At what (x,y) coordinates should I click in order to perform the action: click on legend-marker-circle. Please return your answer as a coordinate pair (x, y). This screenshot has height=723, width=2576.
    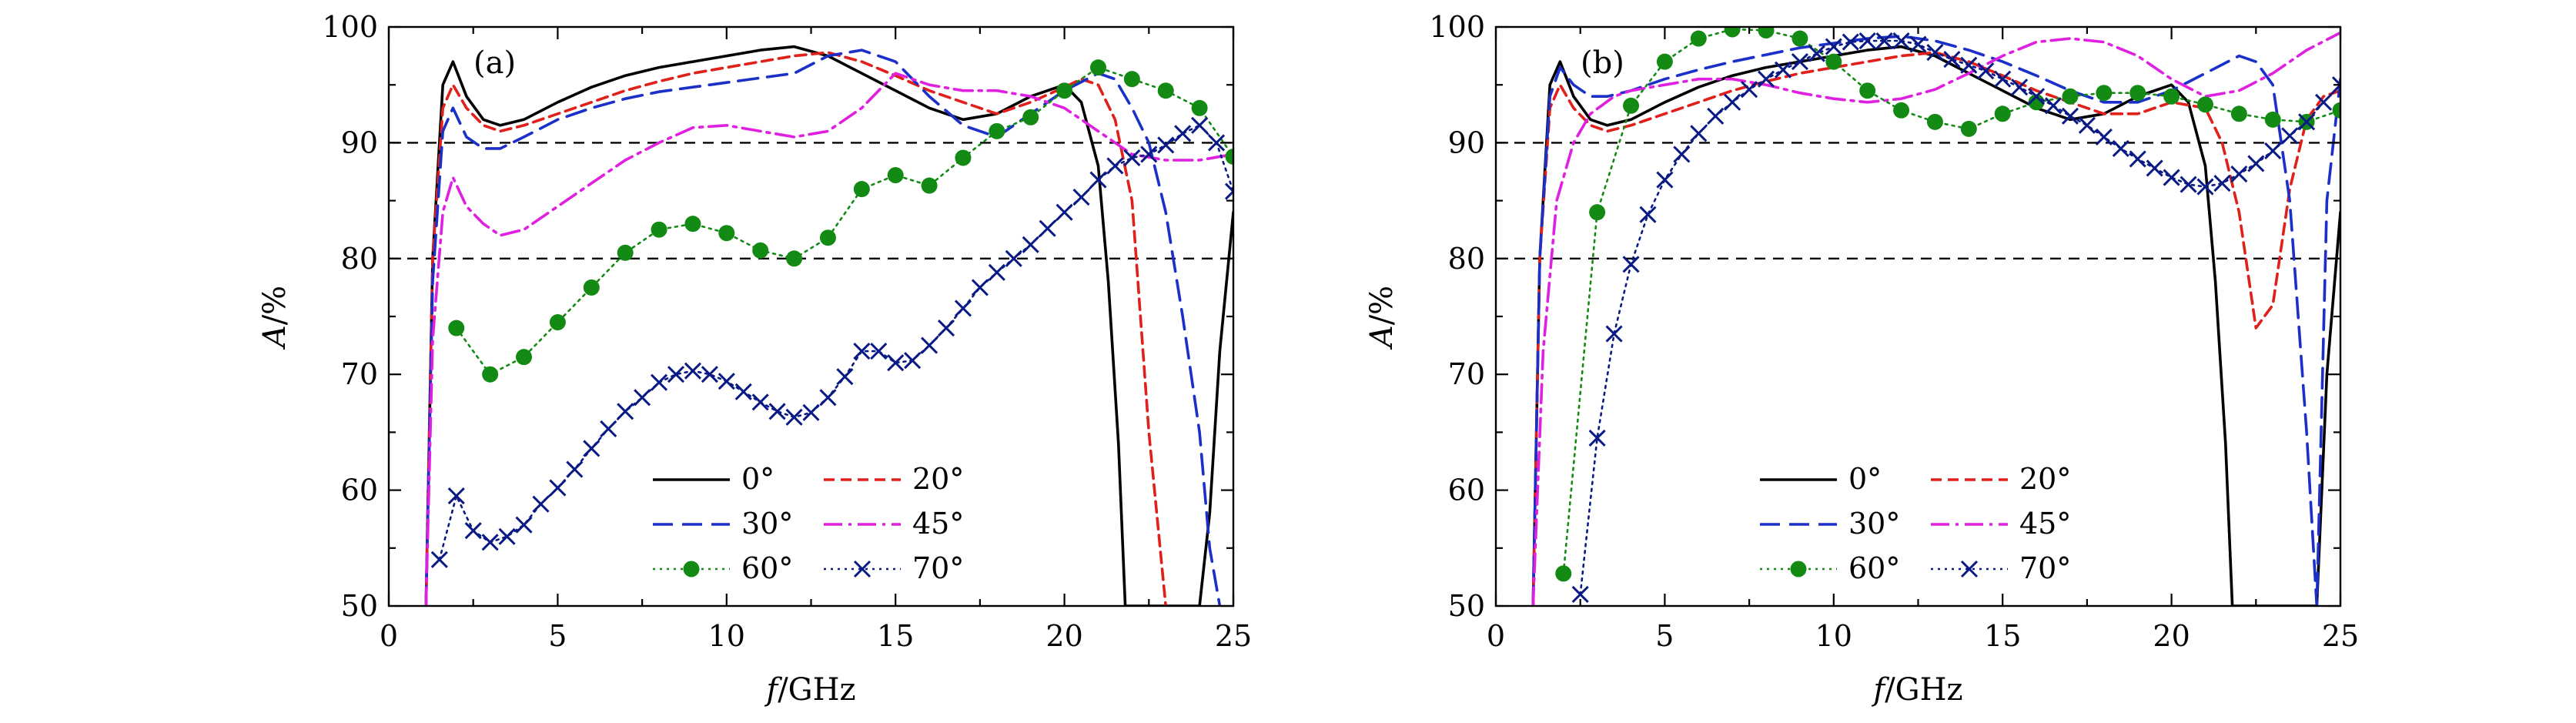
    Looking at the image, I should click on (1799, 569).